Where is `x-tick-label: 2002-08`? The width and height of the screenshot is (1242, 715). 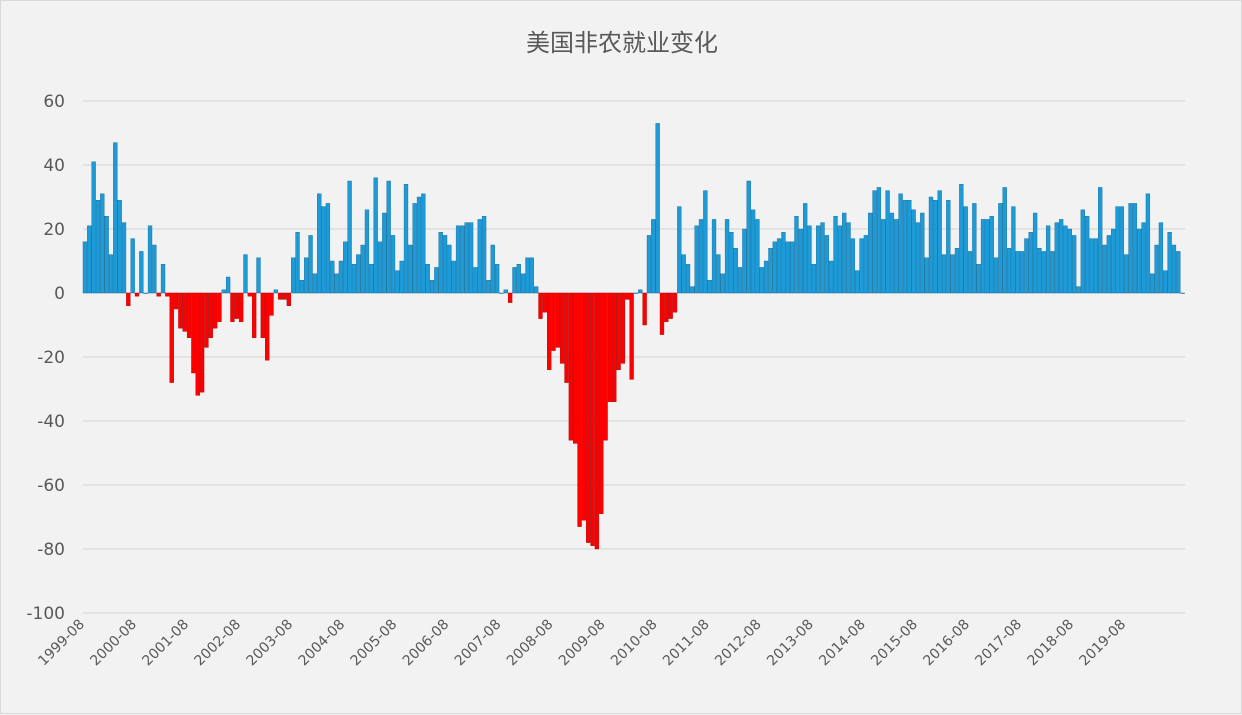 x-tick-label: 2002-08 is located at coordinates (218, 643).